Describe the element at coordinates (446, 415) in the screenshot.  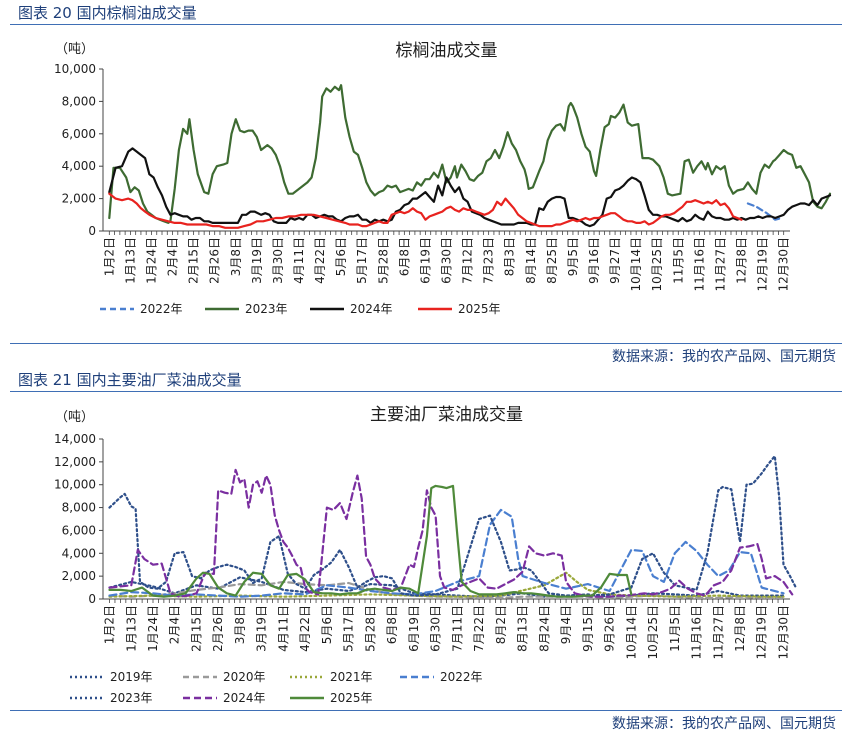
I see `chart-title: 主要油厂菜油成交量` at that location.